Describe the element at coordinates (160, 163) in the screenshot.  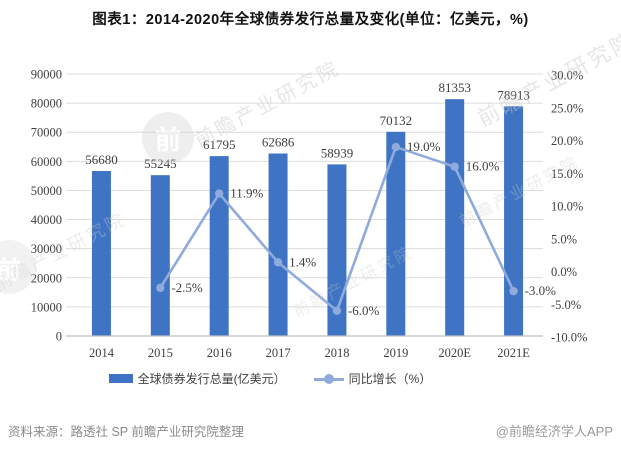
I see `bar-value-label: 55245` at that location.